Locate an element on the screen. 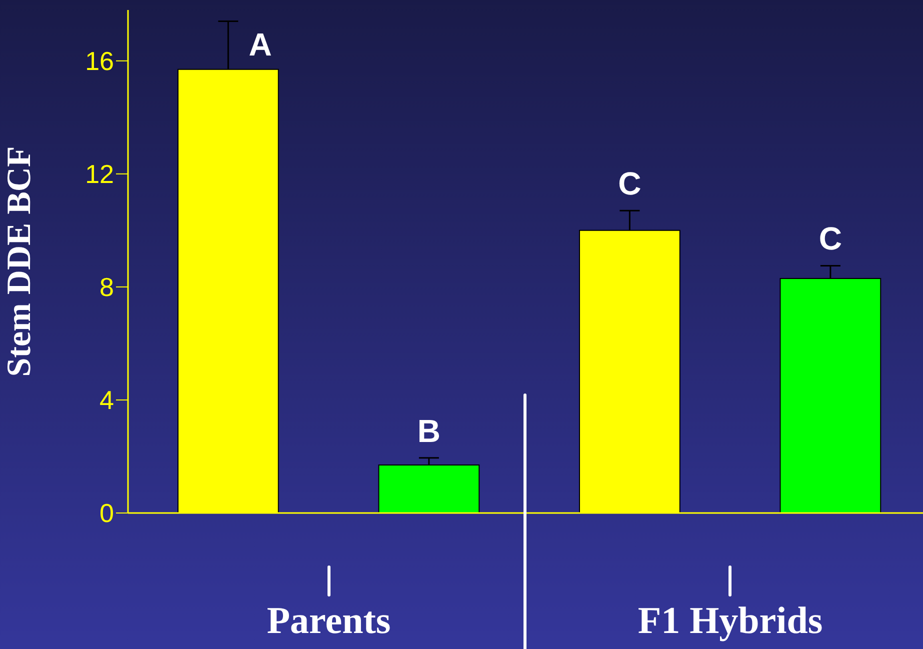  y-tick-label: 8 is located at coordinates (107, 287).